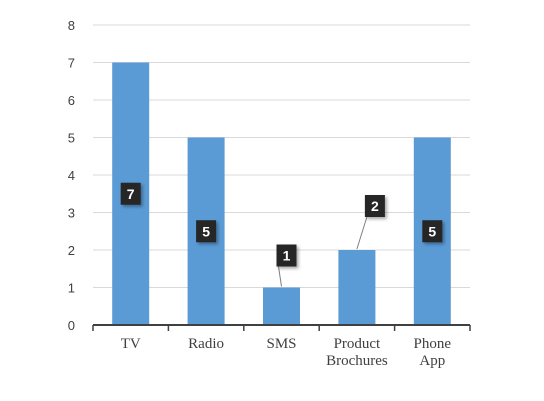  I want to click on data-label: 1, so click(287, 256).